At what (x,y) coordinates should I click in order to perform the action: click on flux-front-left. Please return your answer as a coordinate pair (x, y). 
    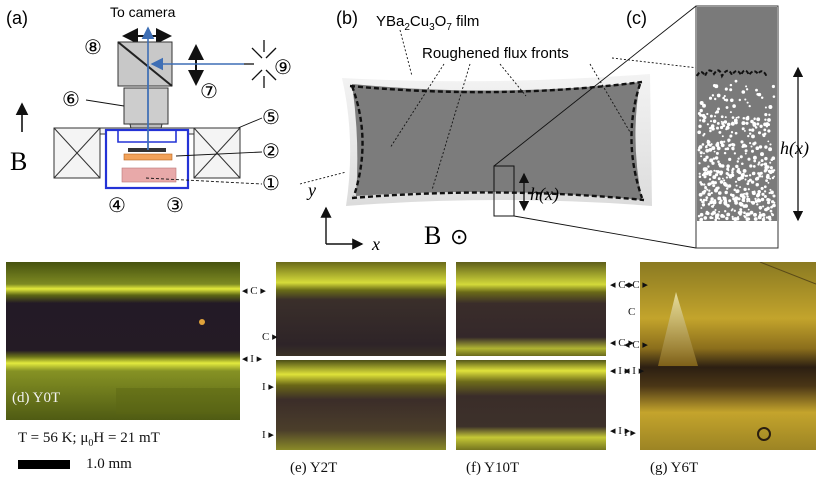
    Looking at the image, I should click on (357, 141).